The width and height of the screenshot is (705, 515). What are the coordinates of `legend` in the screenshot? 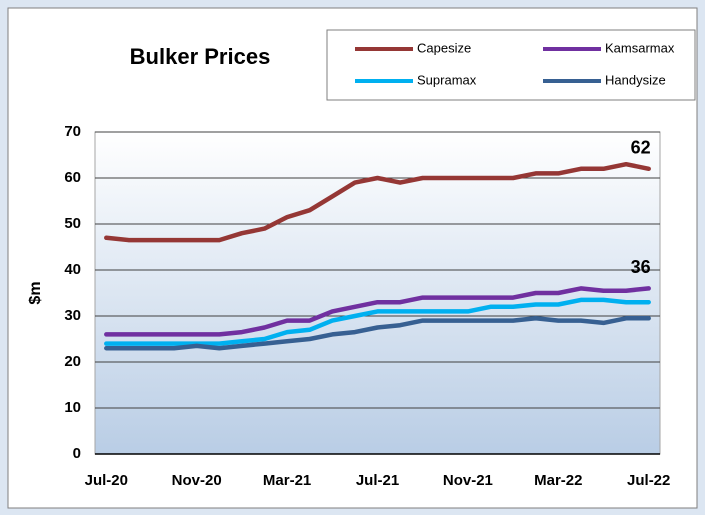 It's located at (511, 65).